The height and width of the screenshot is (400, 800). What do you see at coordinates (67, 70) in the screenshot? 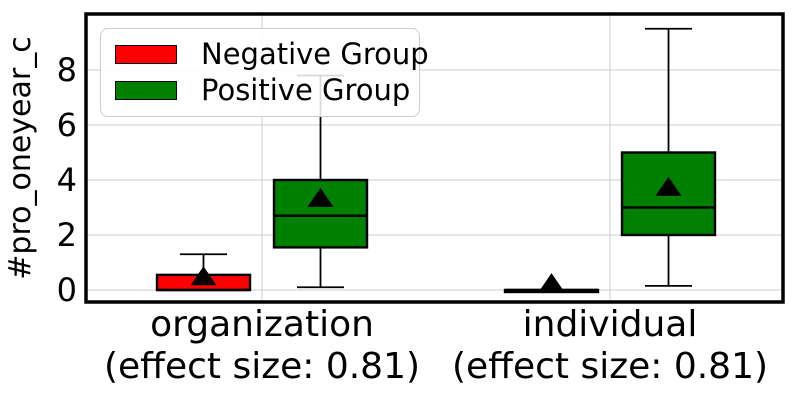
I see `y-tick-label: 8` at bounding box center [67, 70].